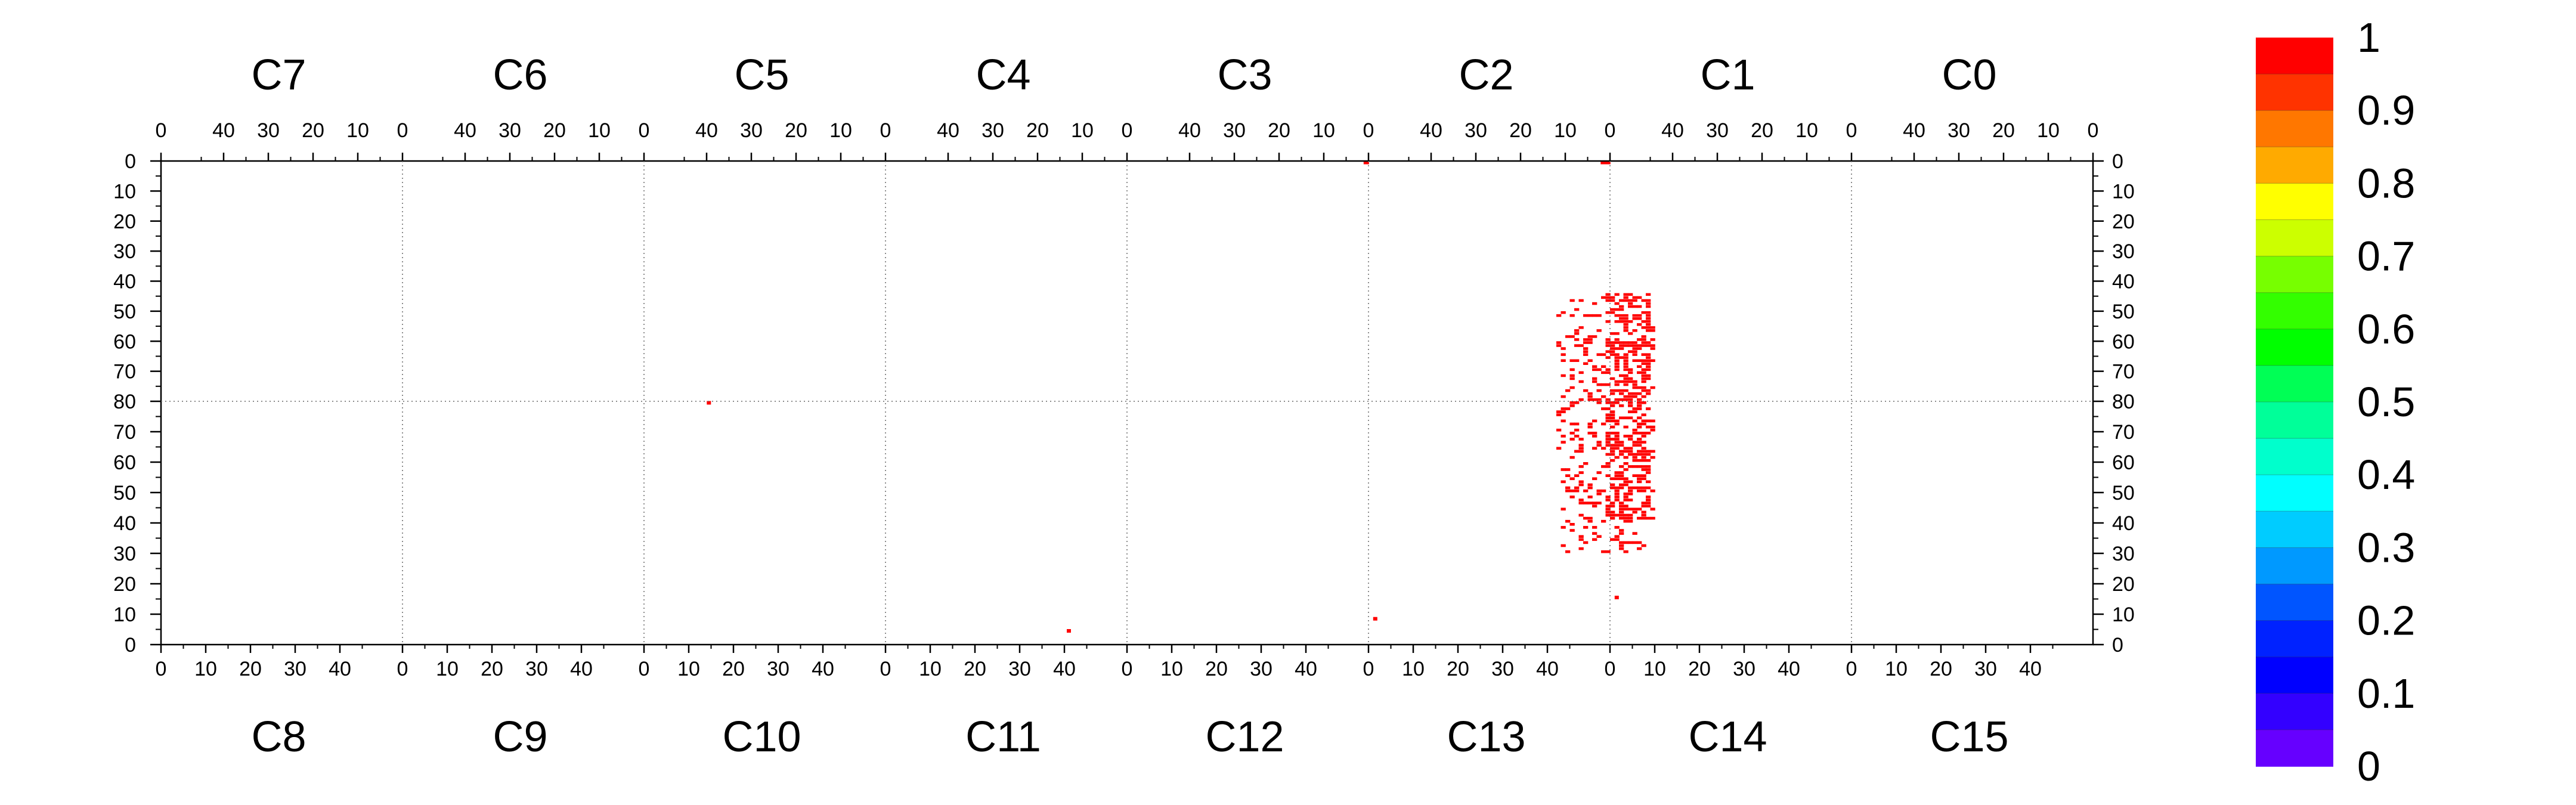  I want to click on left-tick-label: 0, so click(131, 161).